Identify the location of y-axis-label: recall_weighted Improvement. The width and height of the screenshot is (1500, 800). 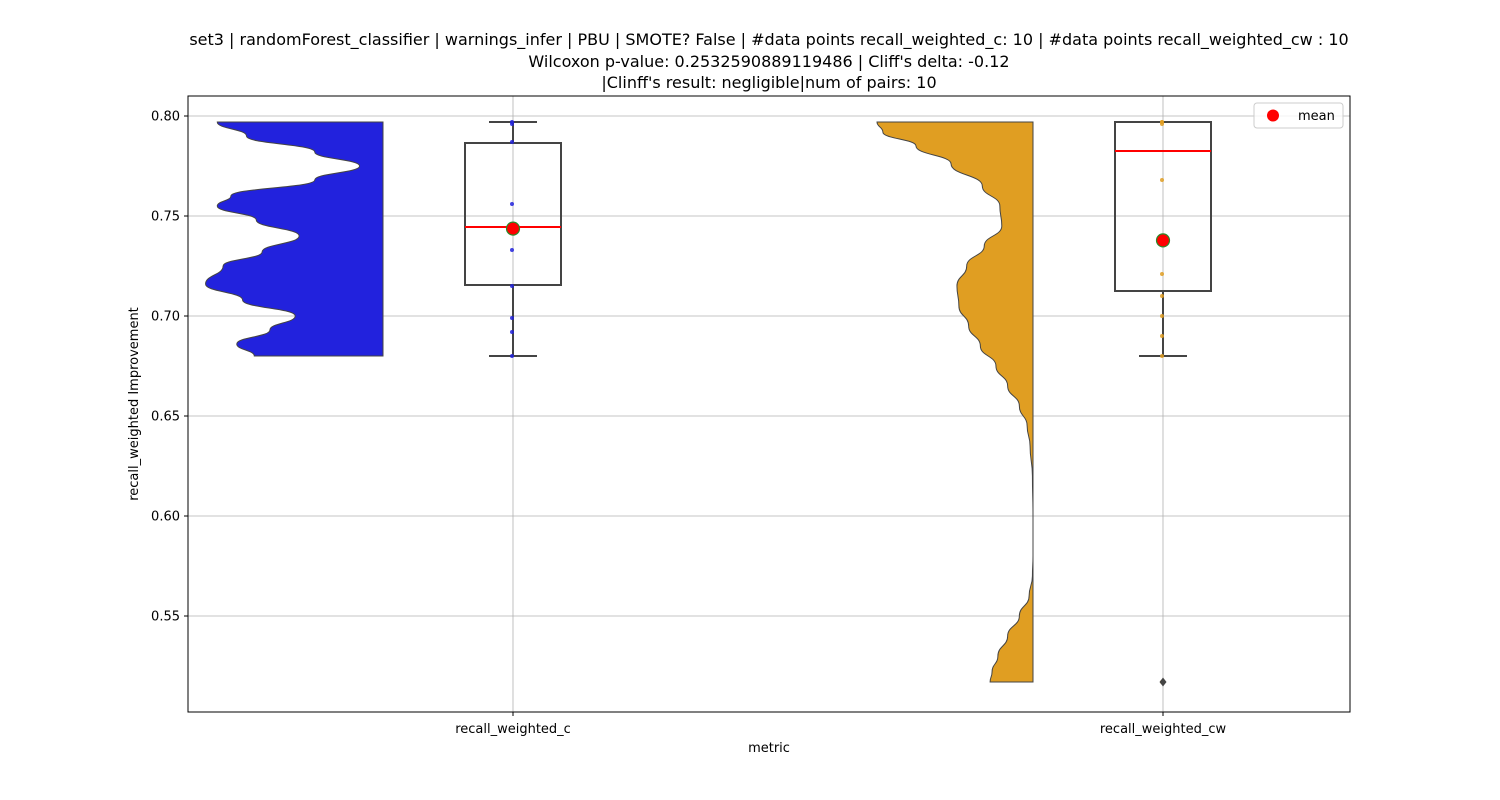
(134, 404).